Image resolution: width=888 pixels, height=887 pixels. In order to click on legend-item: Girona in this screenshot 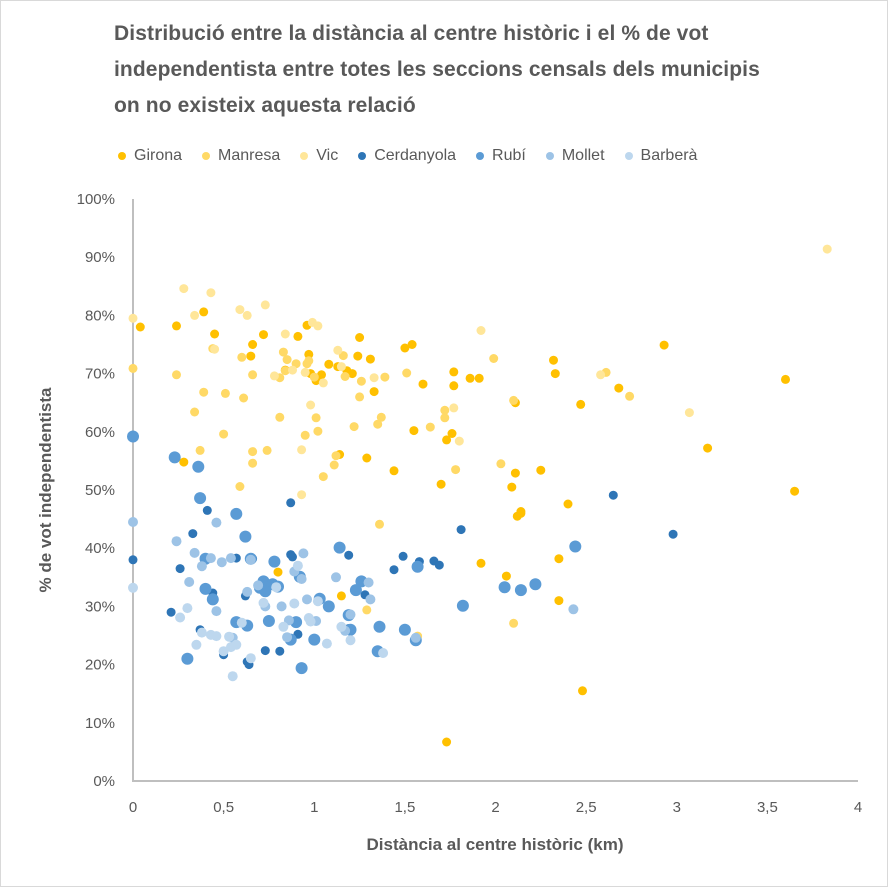, I will do `click(150, 156)`.